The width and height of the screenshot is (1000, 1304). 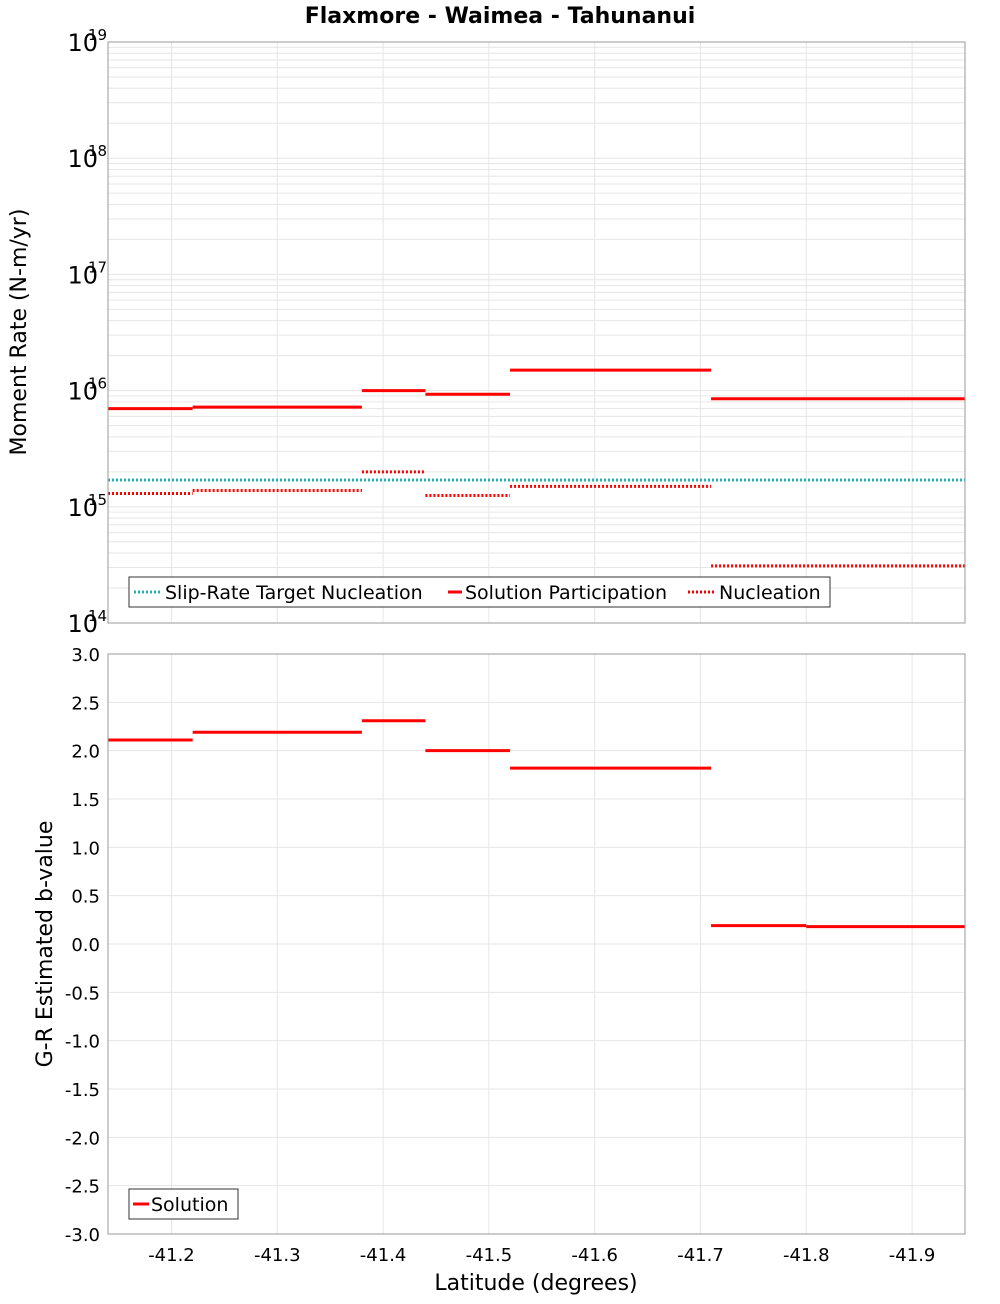 What do you see at coordinates (45, 944) in the screenshot?
I see `b-value-y-axis-label: G-R Estimated b-value` at bounding box center [45, 944].